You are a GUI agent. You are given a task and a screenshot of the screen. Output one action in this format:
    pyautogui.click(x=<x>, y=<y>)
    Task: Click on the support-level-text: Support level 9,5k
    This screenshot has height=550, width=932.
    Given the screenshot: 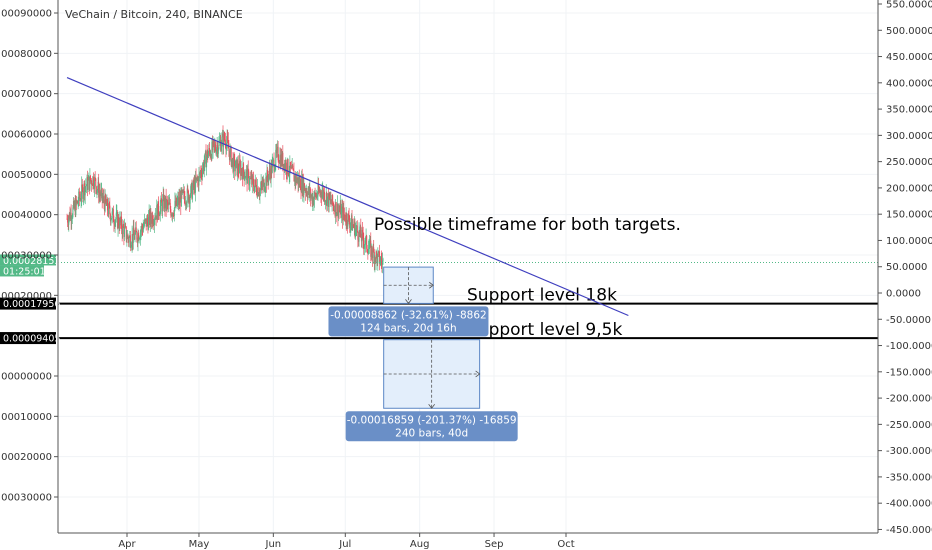 What is the action you would take?
    pyautogui.click(x=544, y=330)
    